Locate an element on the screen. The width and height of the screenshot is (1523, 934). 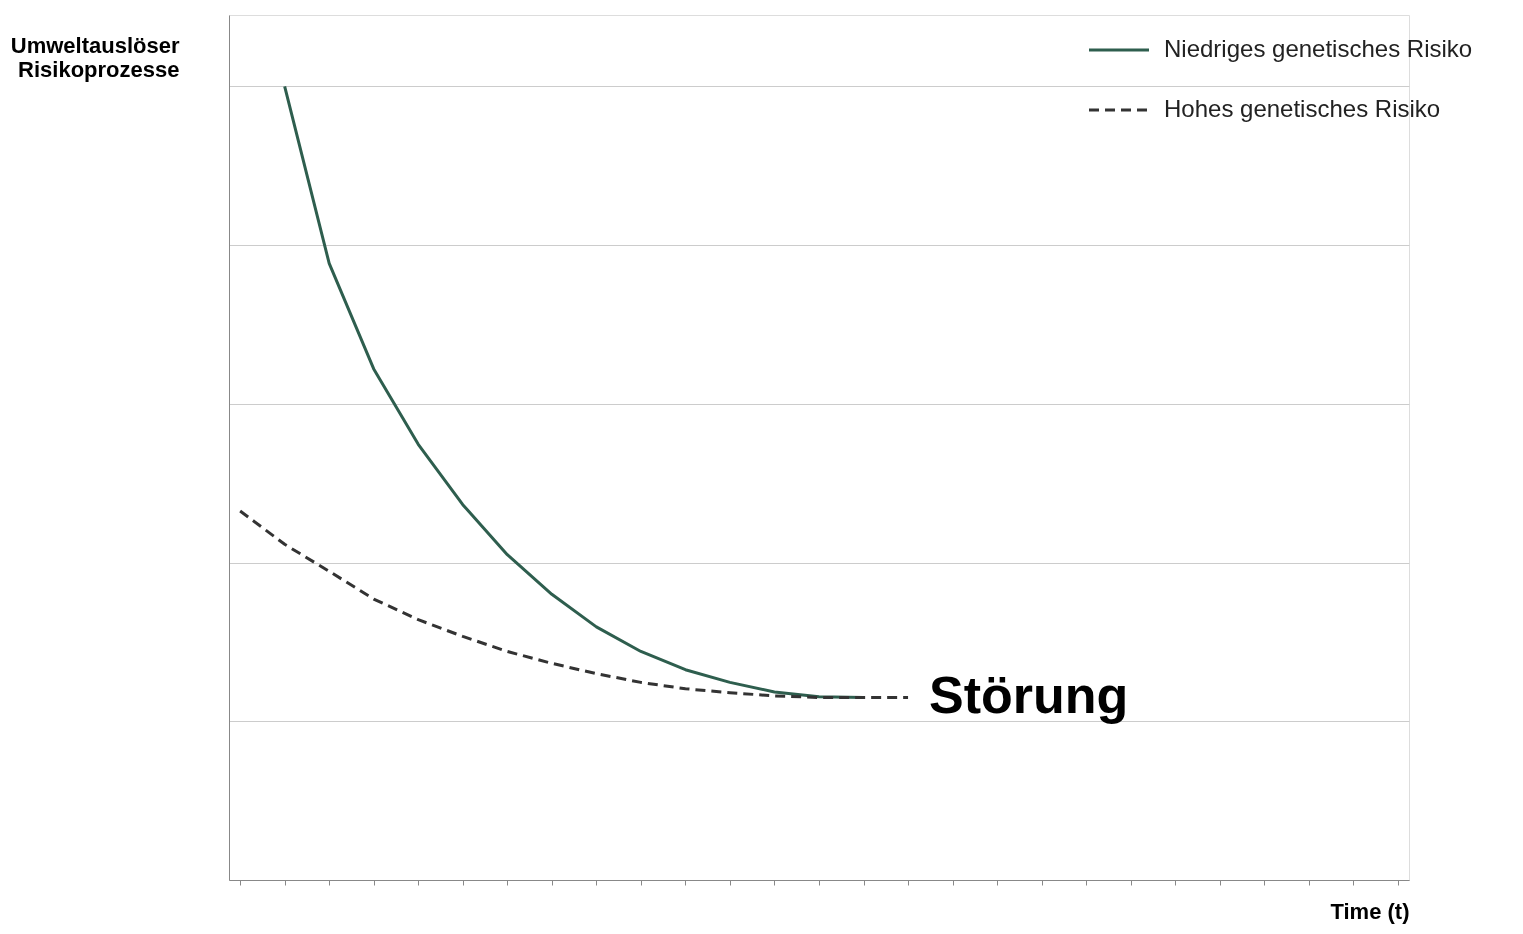
legend-label: Hohes genetisches Risiko is located at coordinates (1302, 108).